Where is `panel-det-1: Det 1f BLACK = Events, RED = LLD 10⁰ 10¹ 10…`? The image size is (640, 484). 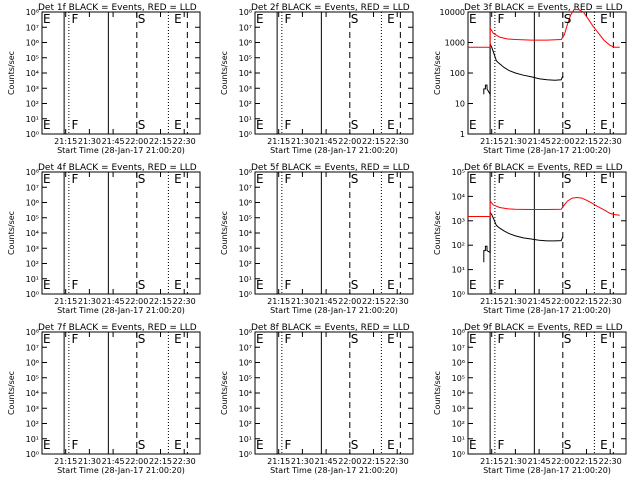 panel-det-1: Det 1f BLACK = Events, RED = LLD 10⁰ 10¹ 10… is located at coordinates (104, 79).